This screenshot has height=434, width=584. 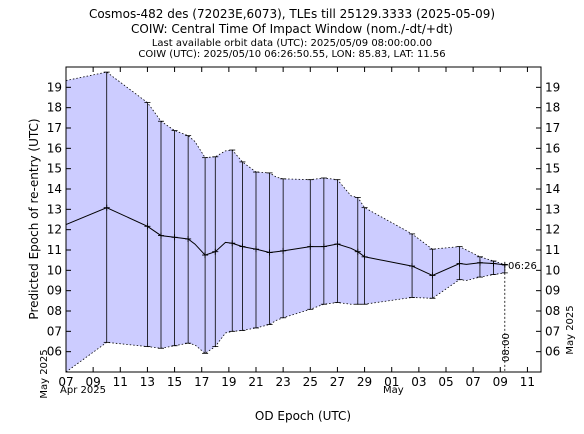 I want to click on x-tick-label: 23, so click(x=283, y=382).